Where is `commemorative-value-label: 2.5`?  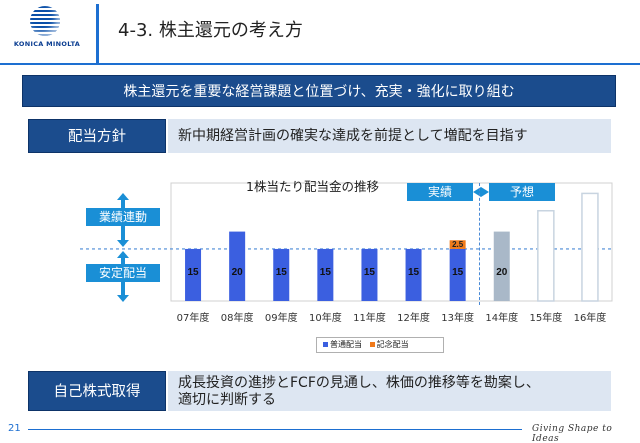
commemorative-value-label: 2.5 is located at coordinates (458, 244).